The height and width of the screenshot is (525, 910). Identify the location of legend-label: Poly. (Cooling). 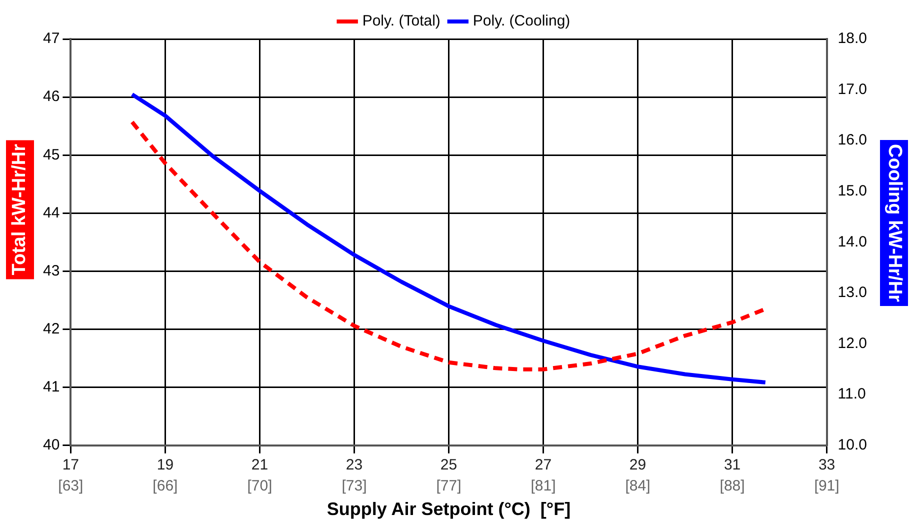
(521, 21).